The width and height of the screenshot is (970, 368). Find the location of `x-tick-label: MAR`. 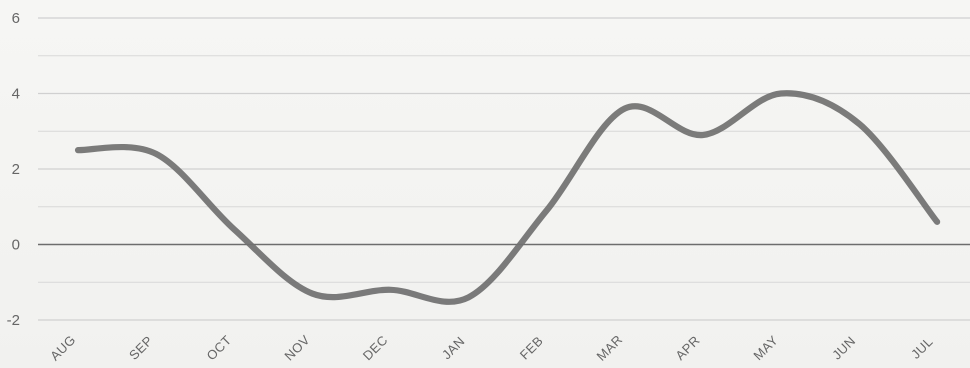

x-tick-label: MAR is located at coordinates (610, 348).